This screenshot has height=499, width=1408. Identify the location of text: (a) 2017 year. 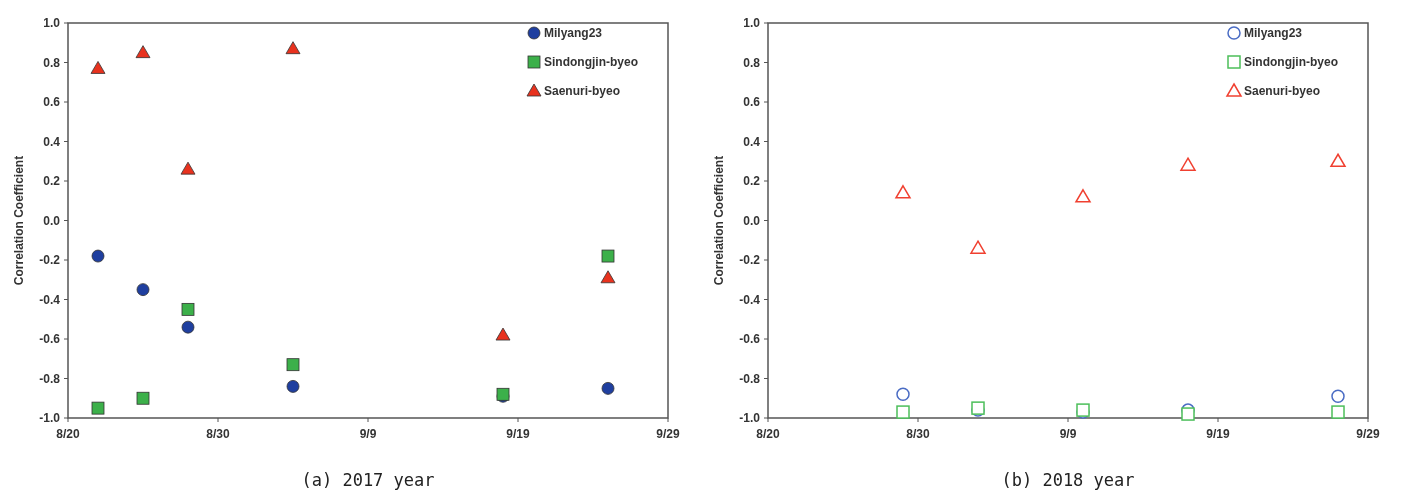
(368, 480).